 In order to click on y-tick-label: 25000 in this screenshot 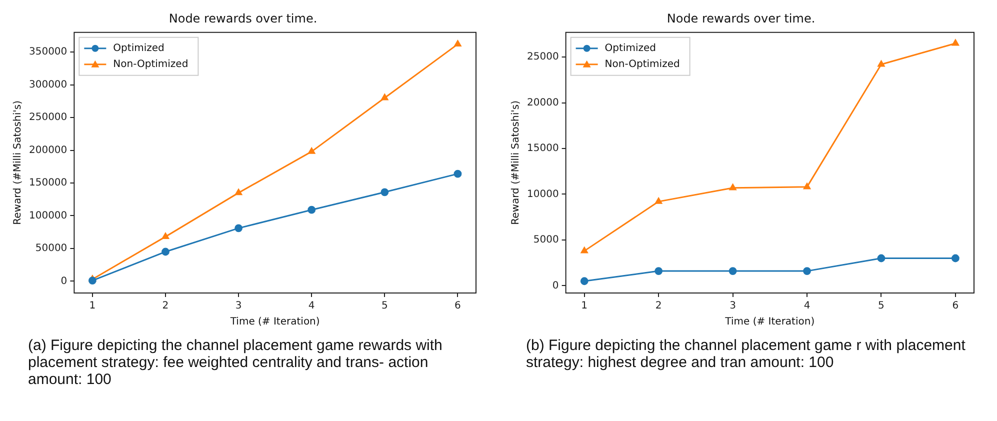, I will do `click(543, 57)`.